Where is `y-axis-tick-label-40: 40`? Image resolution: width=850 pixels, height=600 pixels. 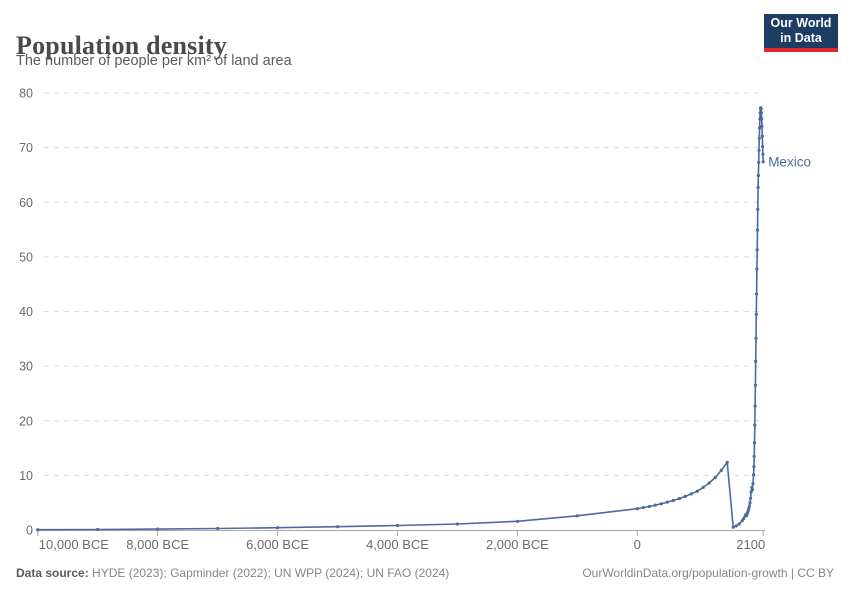
y-axis-tick-label-40: 40 is located at coordinates (26, 312).